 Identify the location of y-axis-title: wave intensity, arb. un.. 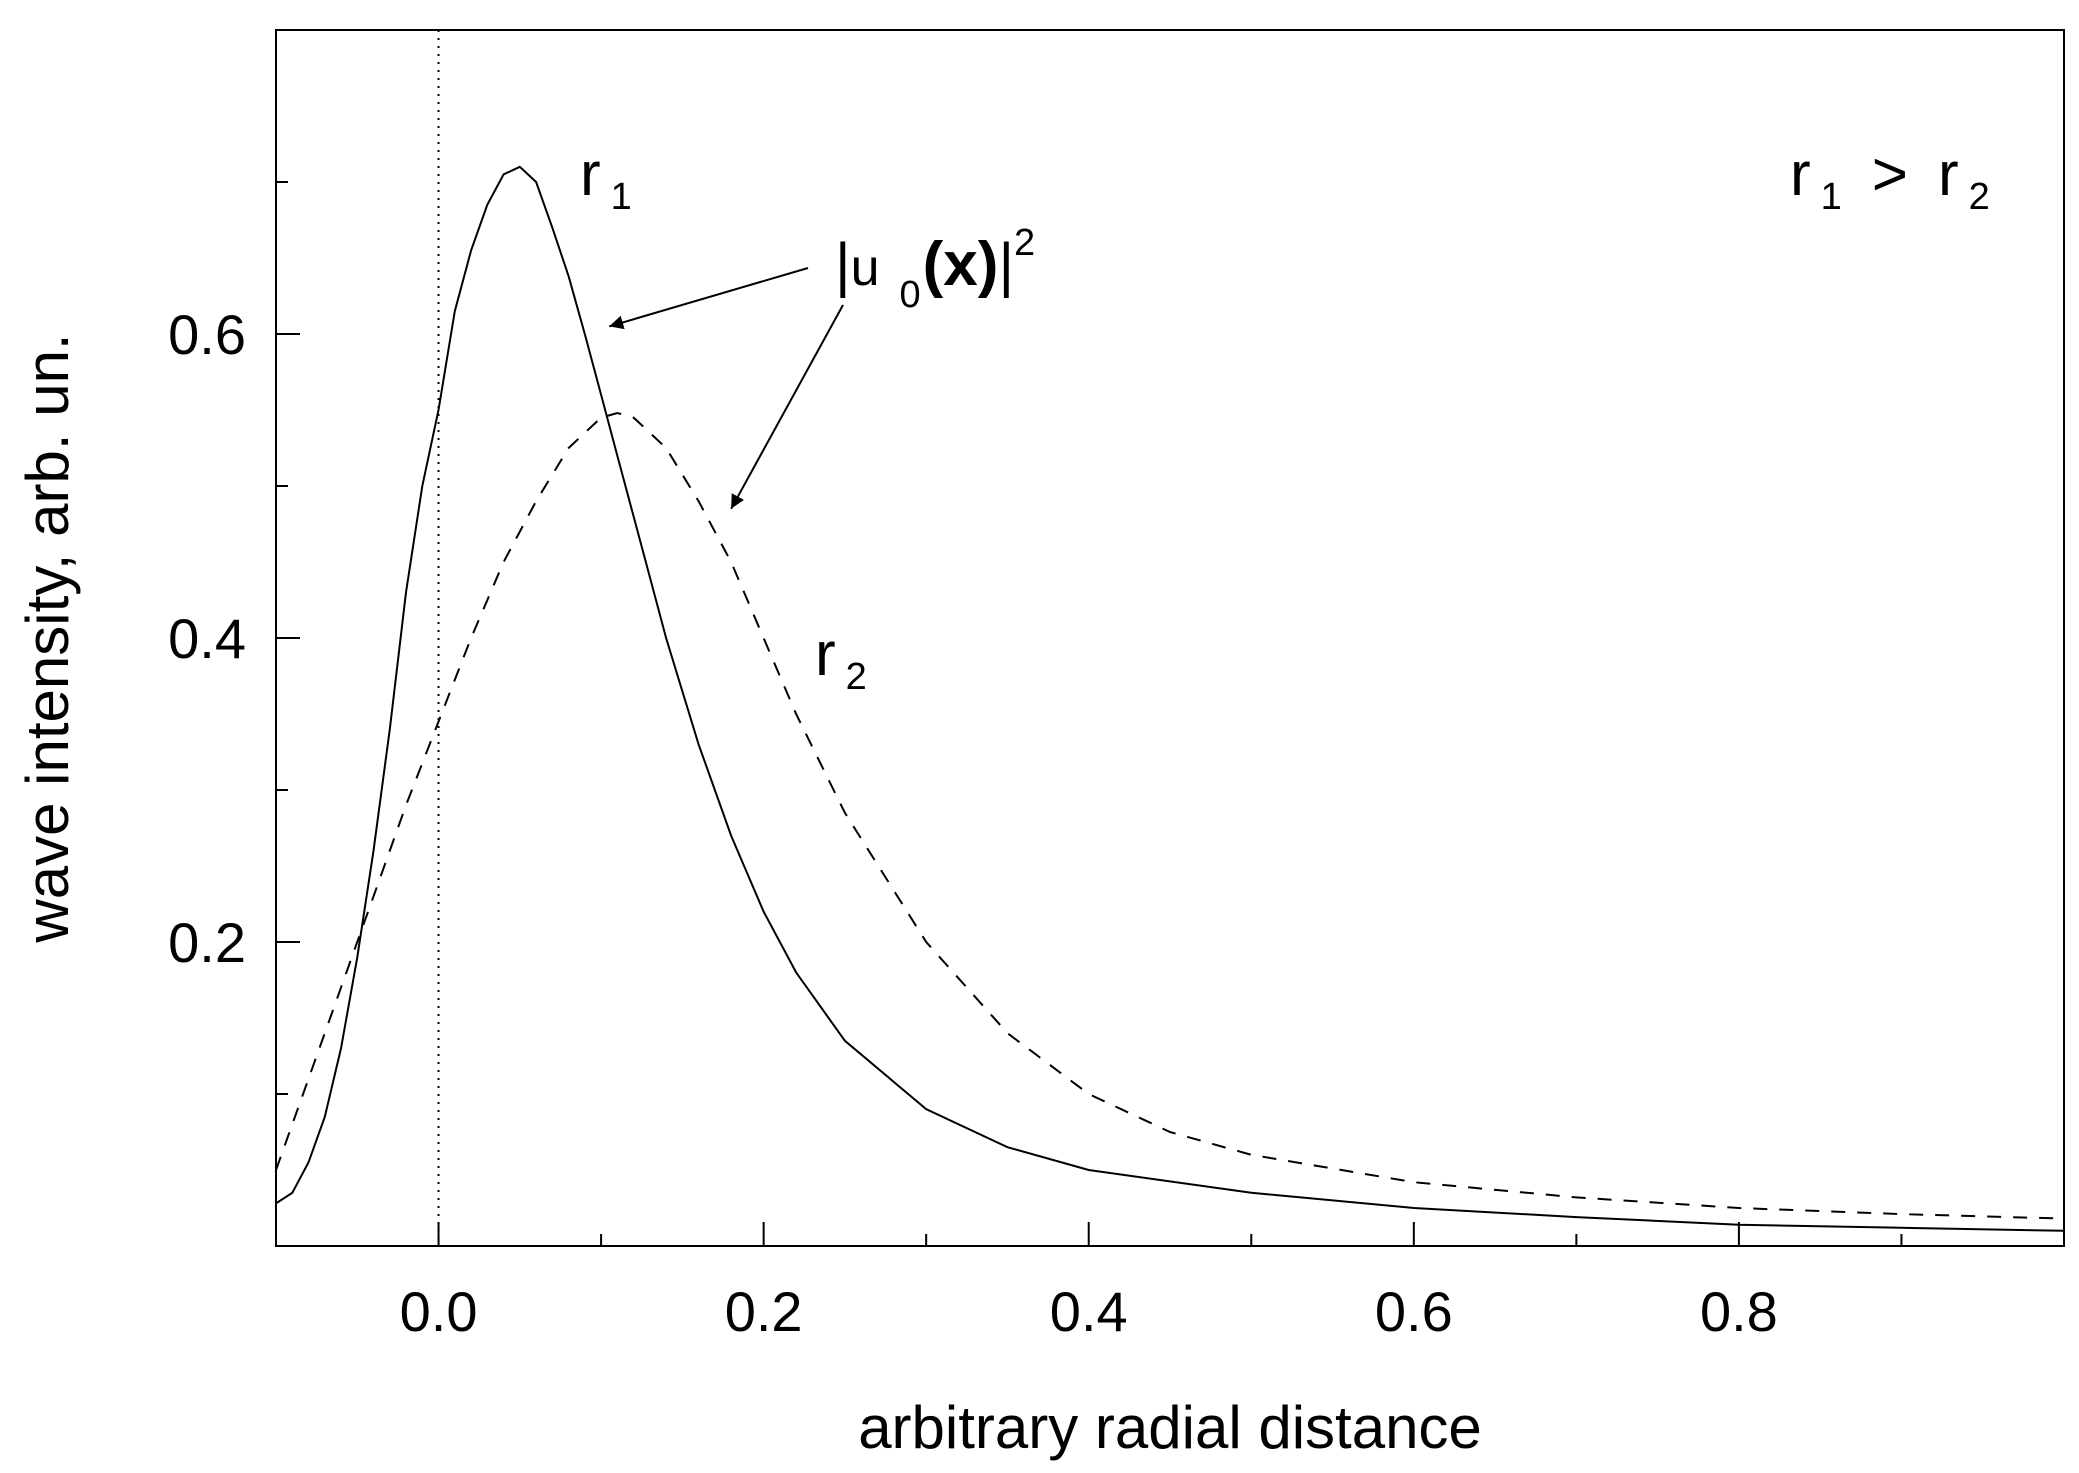
(47, 638).